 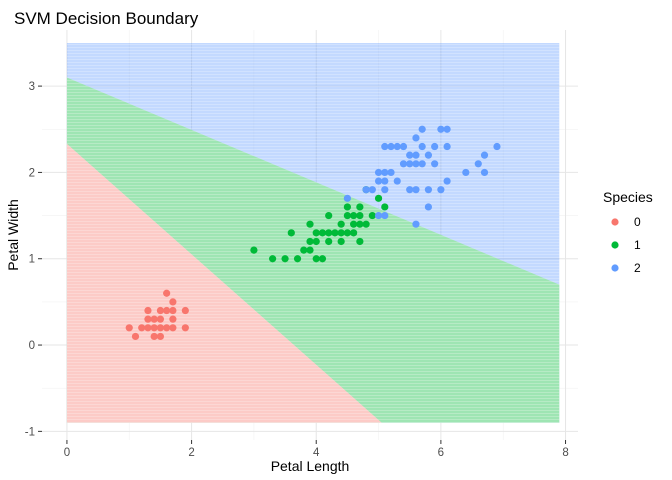 What do you see at coordinates (441, 453) in the screenshot?
I see `x-tick-label: 6` at bounding box center [441, 453].